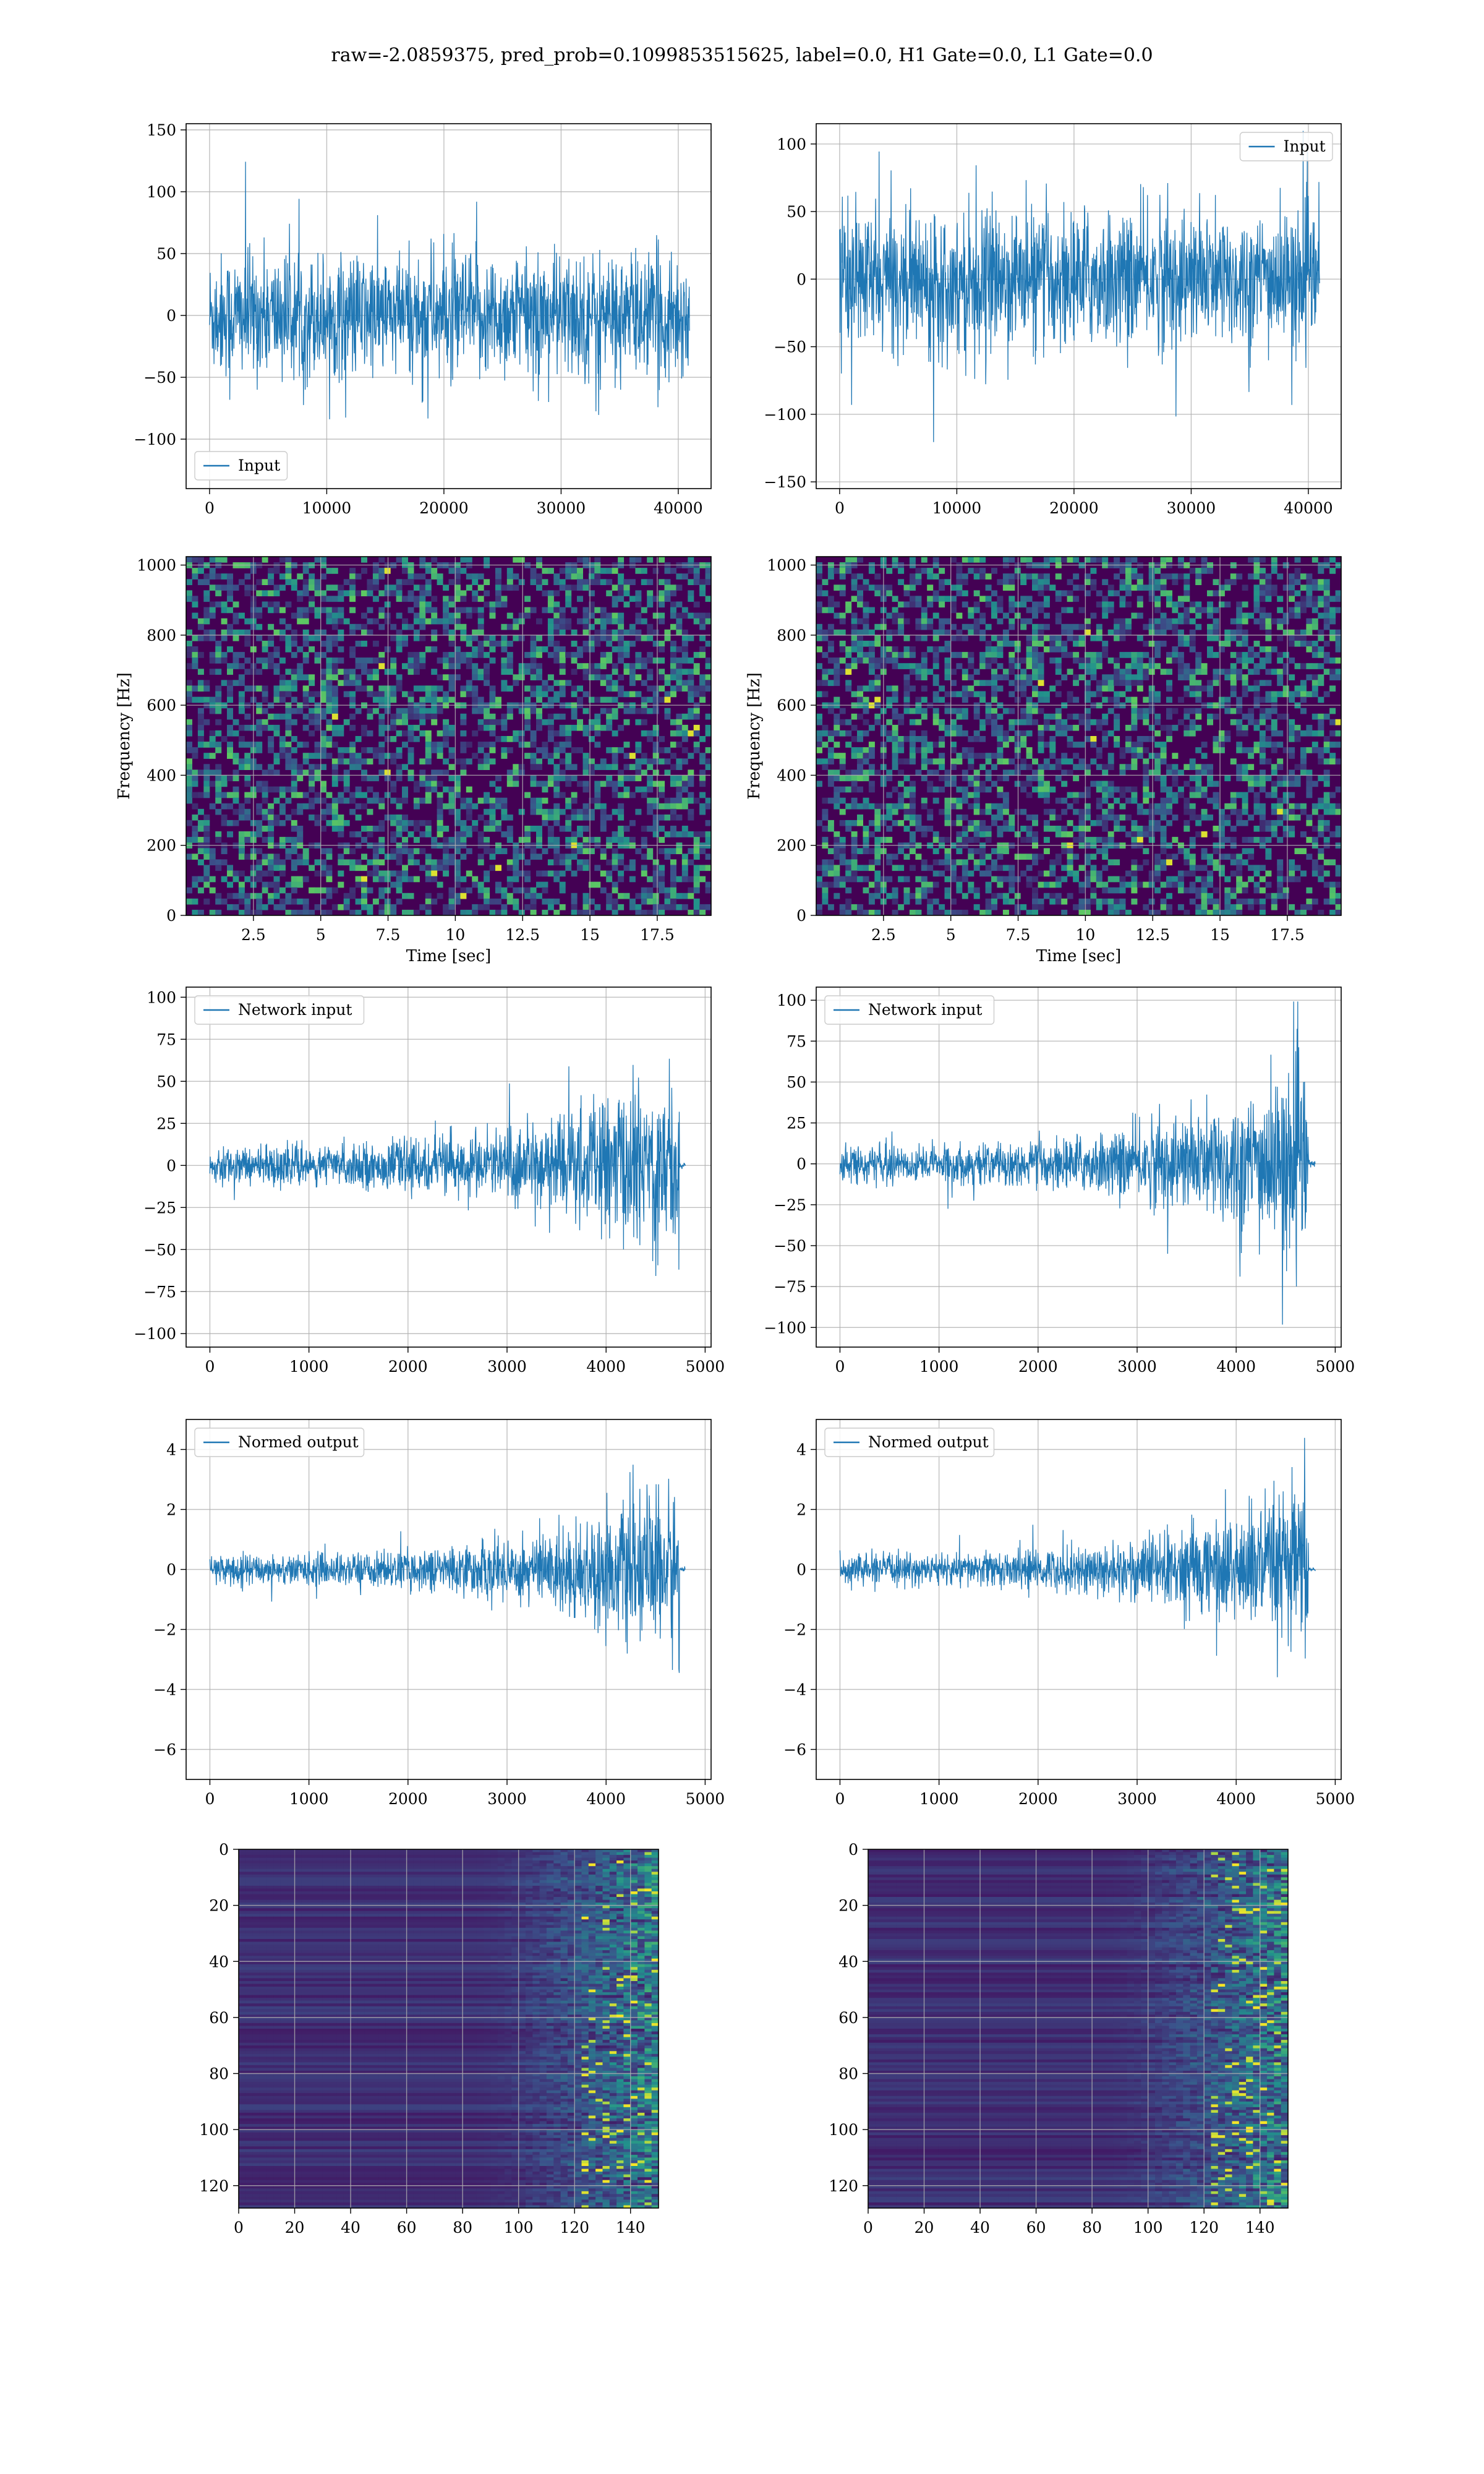 This screenshot has width=1484, height=2474. I want to click on y-tick-label-1: −75, so click(159, 1292).